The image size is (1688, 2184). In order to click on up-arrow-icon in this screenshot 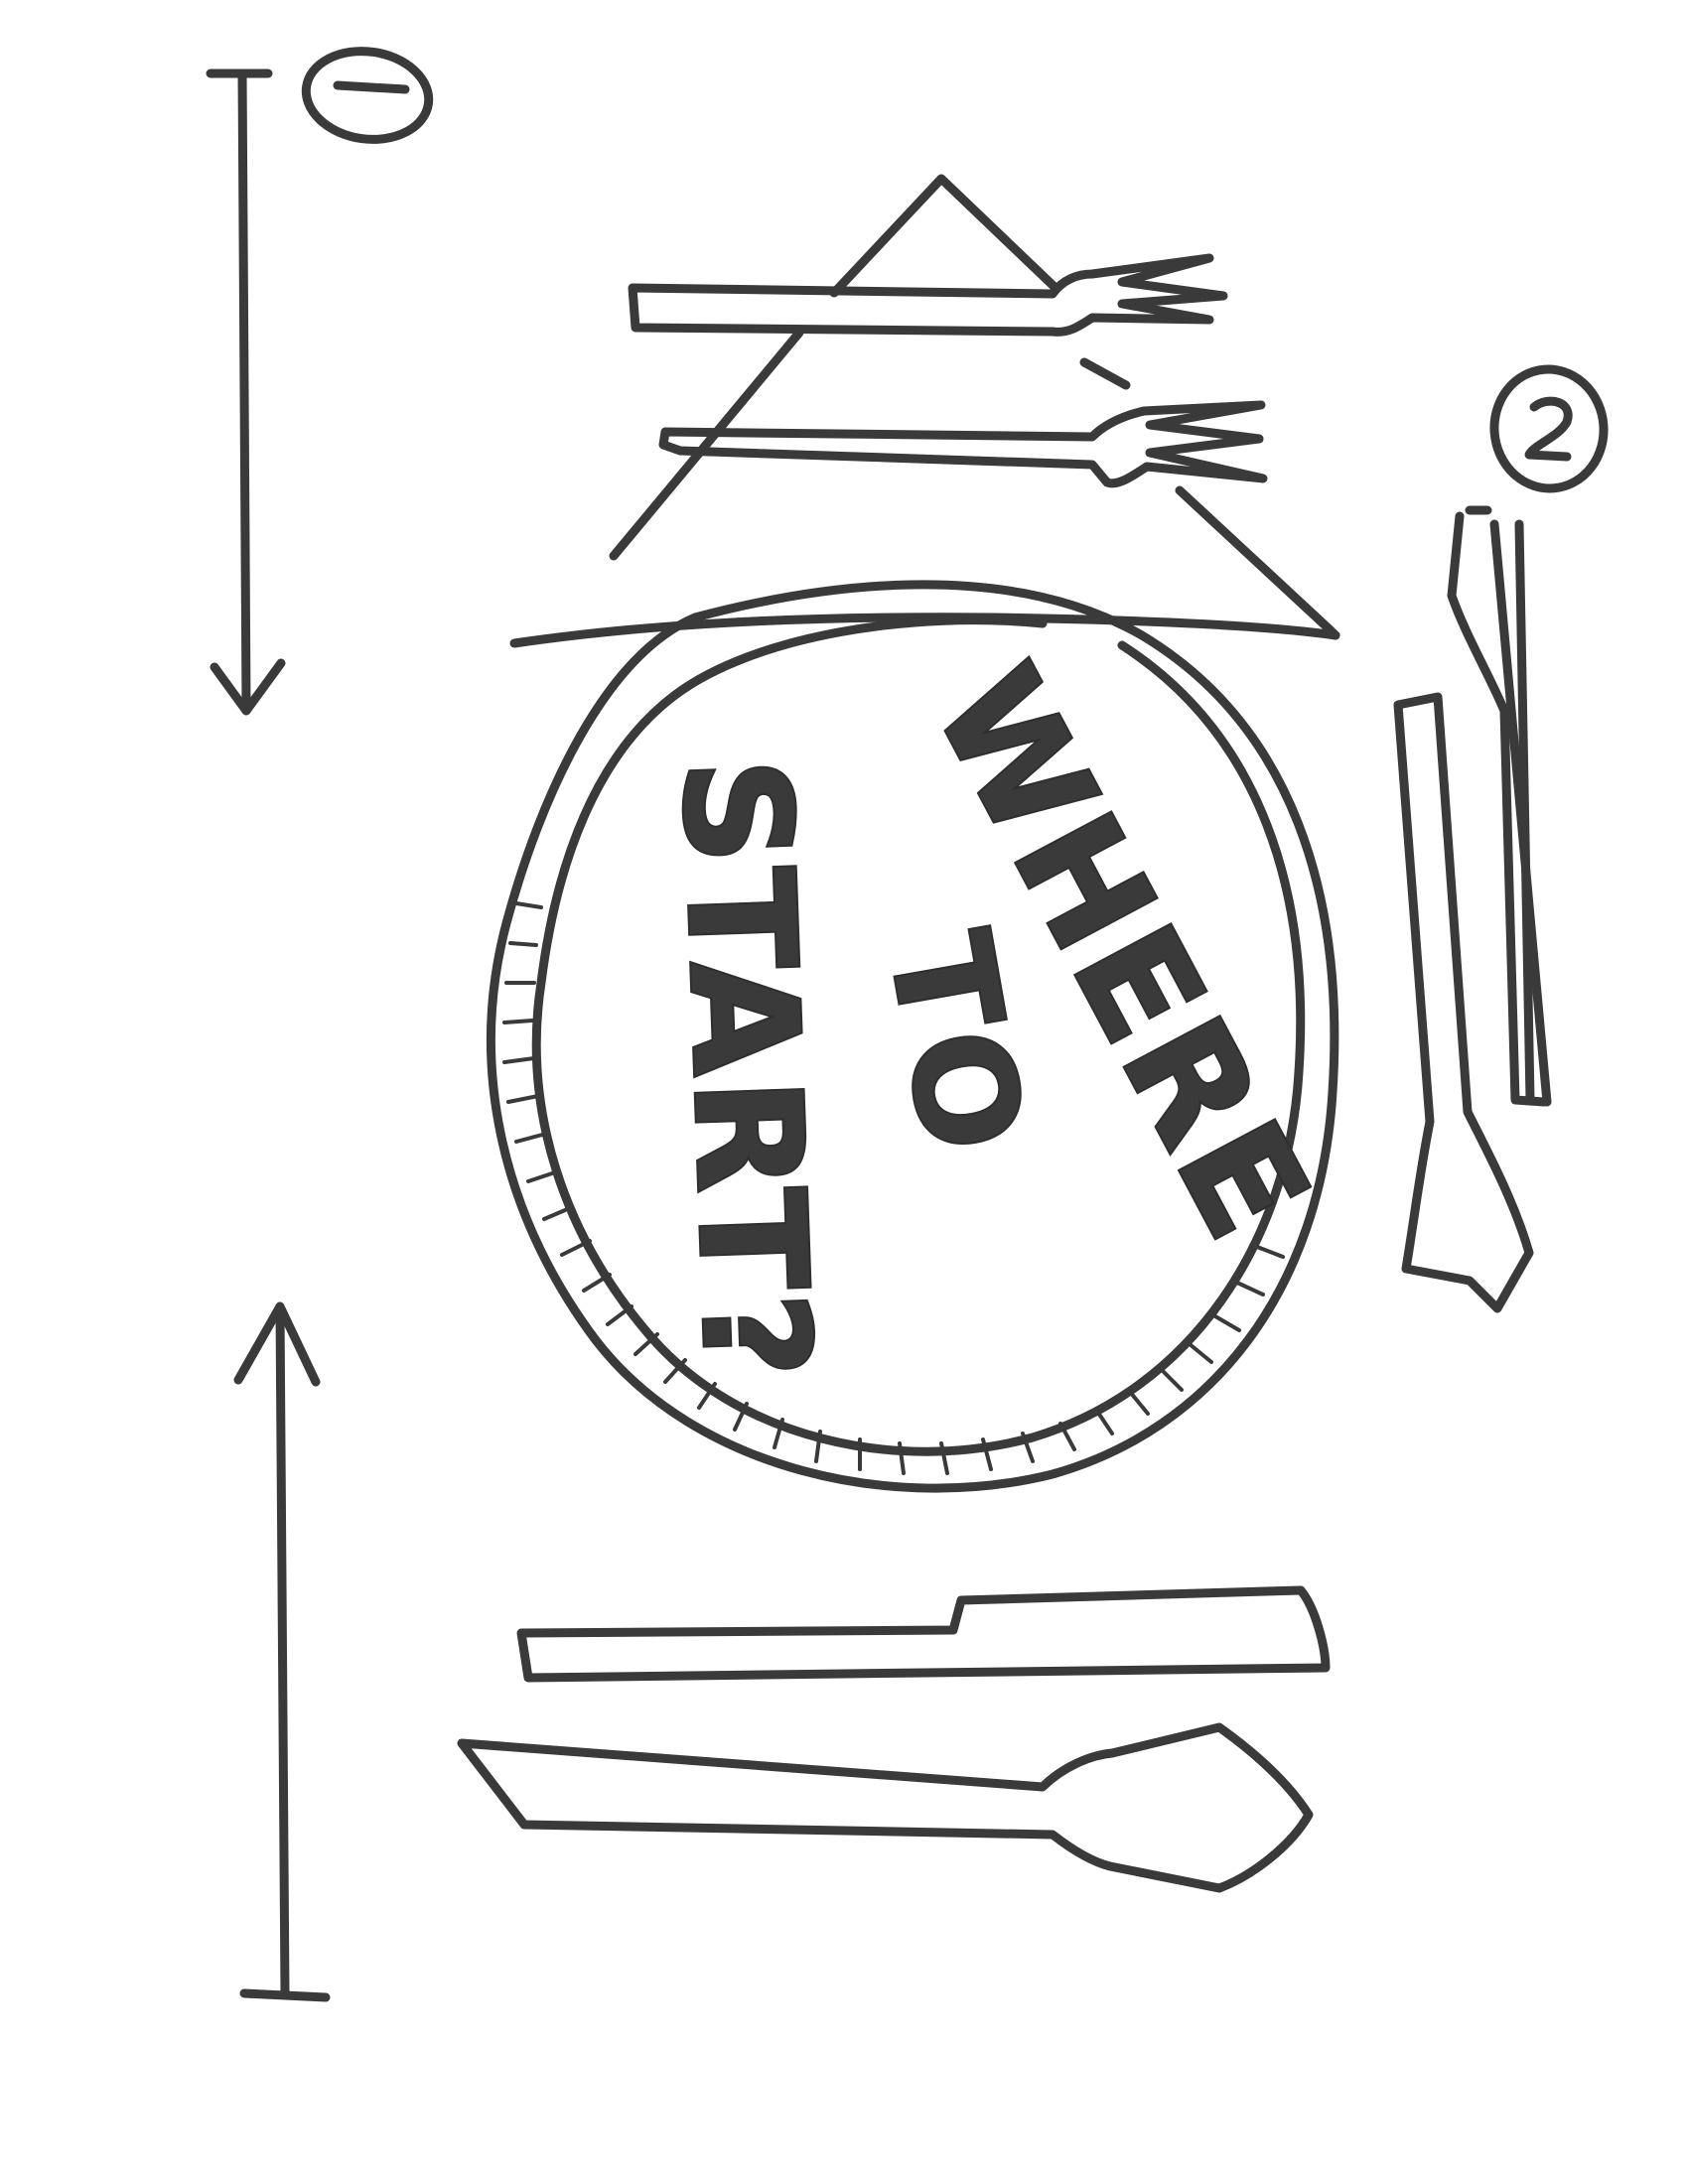, I will do `click(282, 1651)`.